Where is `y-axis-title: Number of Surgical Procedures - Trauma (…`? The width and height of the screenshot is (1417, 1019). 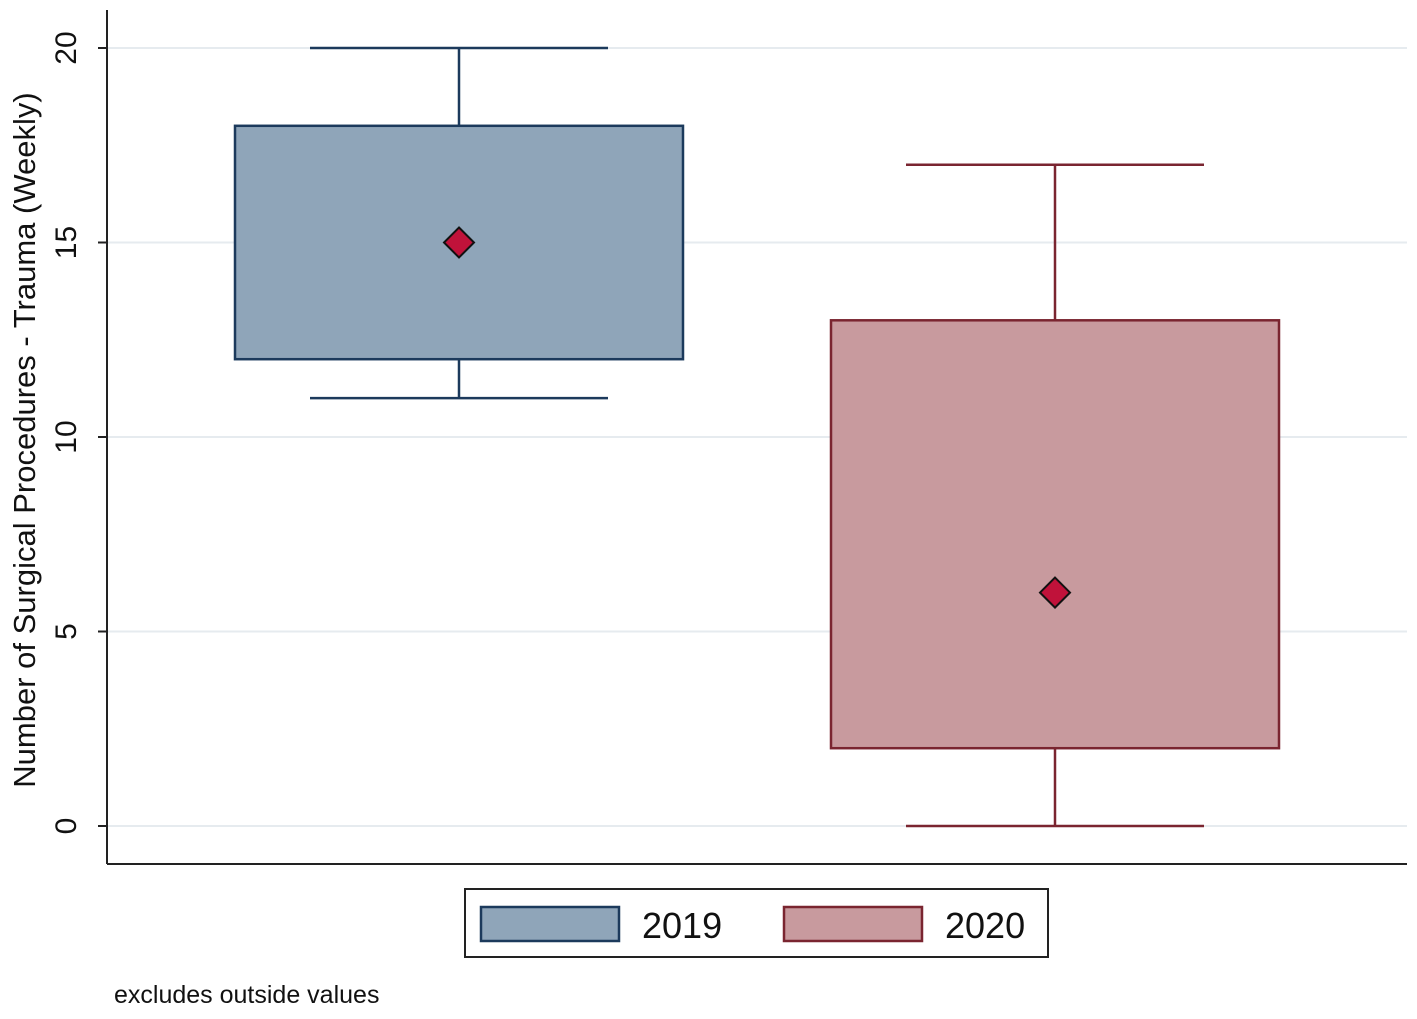 y-axis-title: Number of Surgical Procedures - Trauma (… is located at coordinates (24, 439).